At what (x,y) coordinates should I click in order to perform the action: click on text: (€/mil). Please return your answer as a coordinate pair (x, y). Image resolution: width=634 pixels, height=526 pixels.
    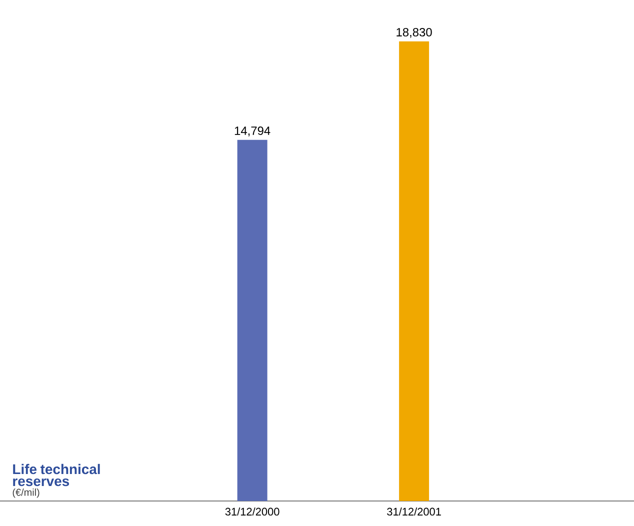
    Looking at the image, I should click on (26, 493).